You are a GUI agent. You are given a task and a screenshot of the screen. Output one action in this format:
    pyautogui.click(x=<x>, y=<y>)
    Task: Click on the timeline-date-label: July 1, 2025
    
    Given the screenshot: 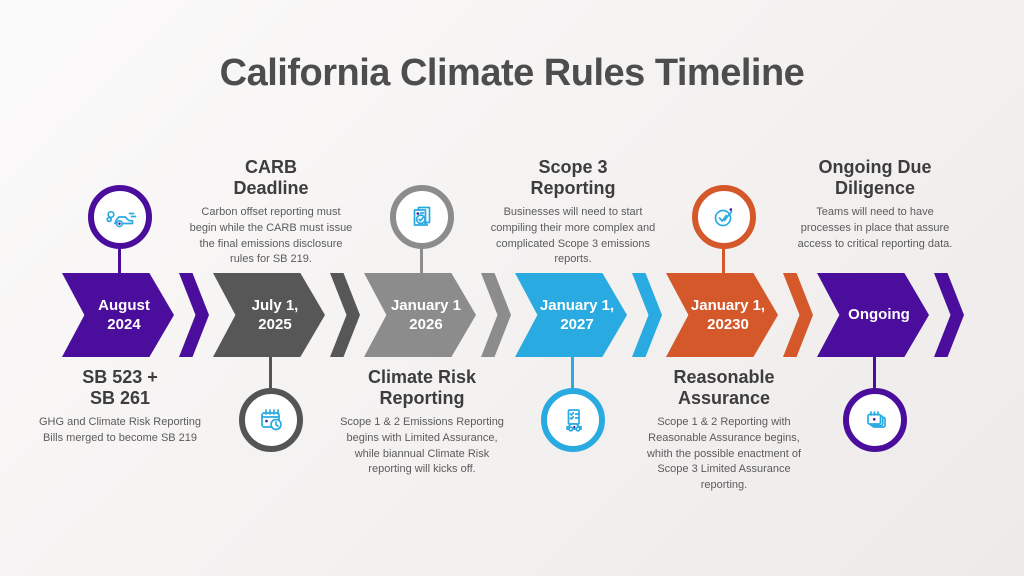 What is the action you would take?
    pyautogui.click(x=275, y=315)
    